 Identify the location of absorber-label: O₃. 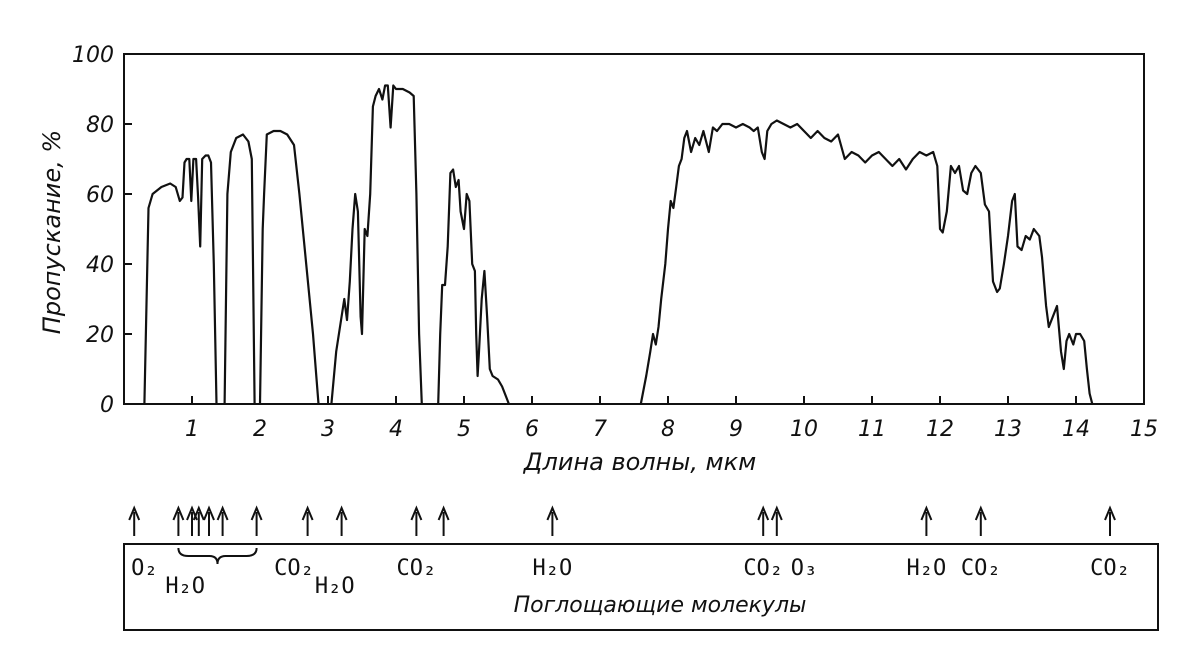
(804, 568).